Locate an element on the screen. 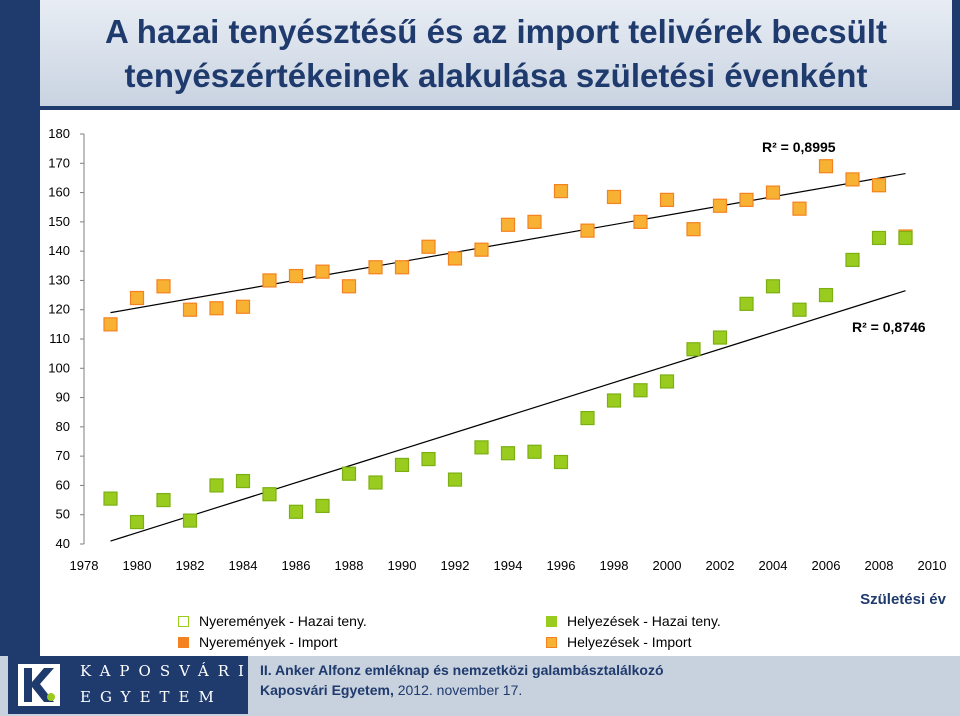  y-tick-label: 160 is located at coordinates (59, 192).